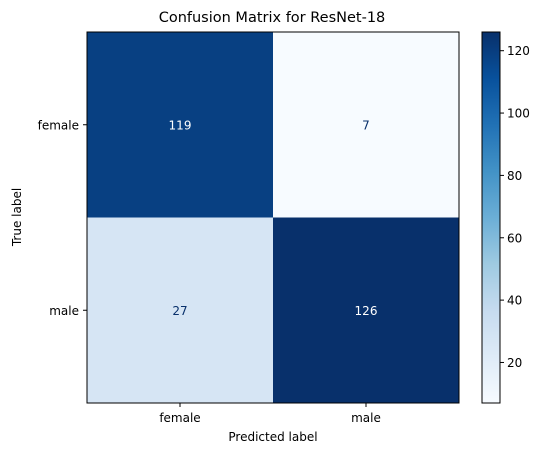 This screenshot has width=546, height=459. Describe the element at coordinates (514, 301) in the screenshot. I see `colorbar-tick-label-40: 40` at that location.